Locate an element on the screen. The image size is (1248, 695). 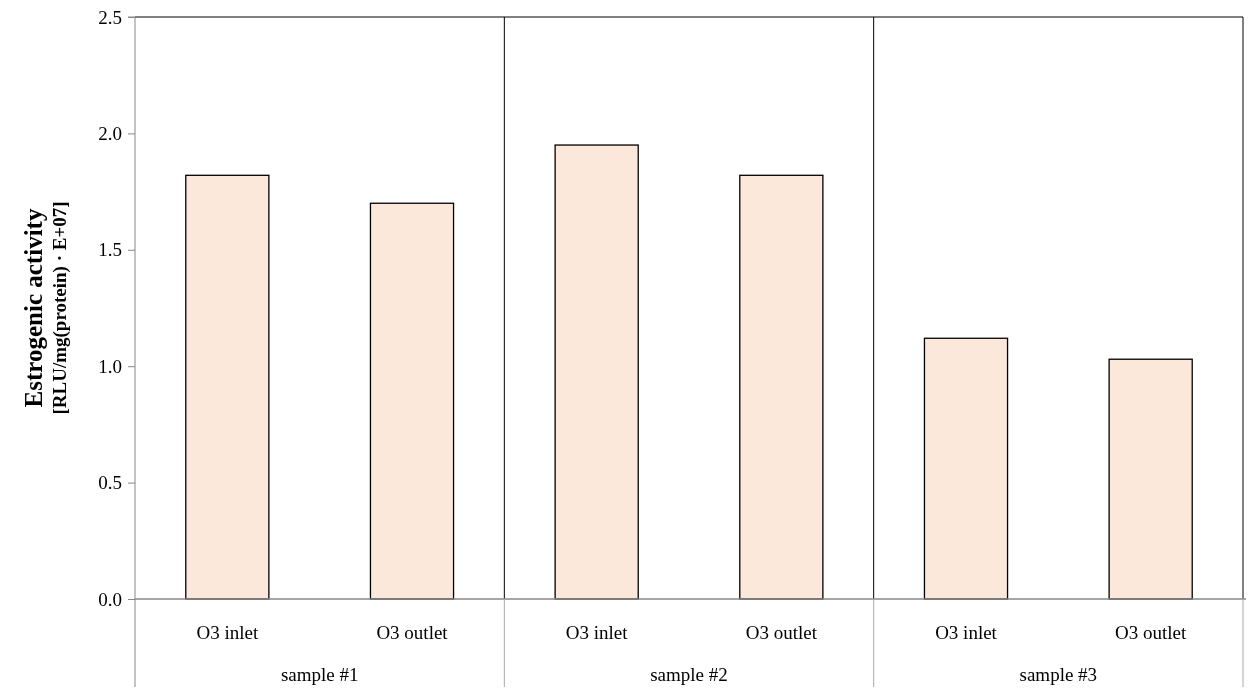
y-tick-label: 0.0 is located at coordinates (110, 599).